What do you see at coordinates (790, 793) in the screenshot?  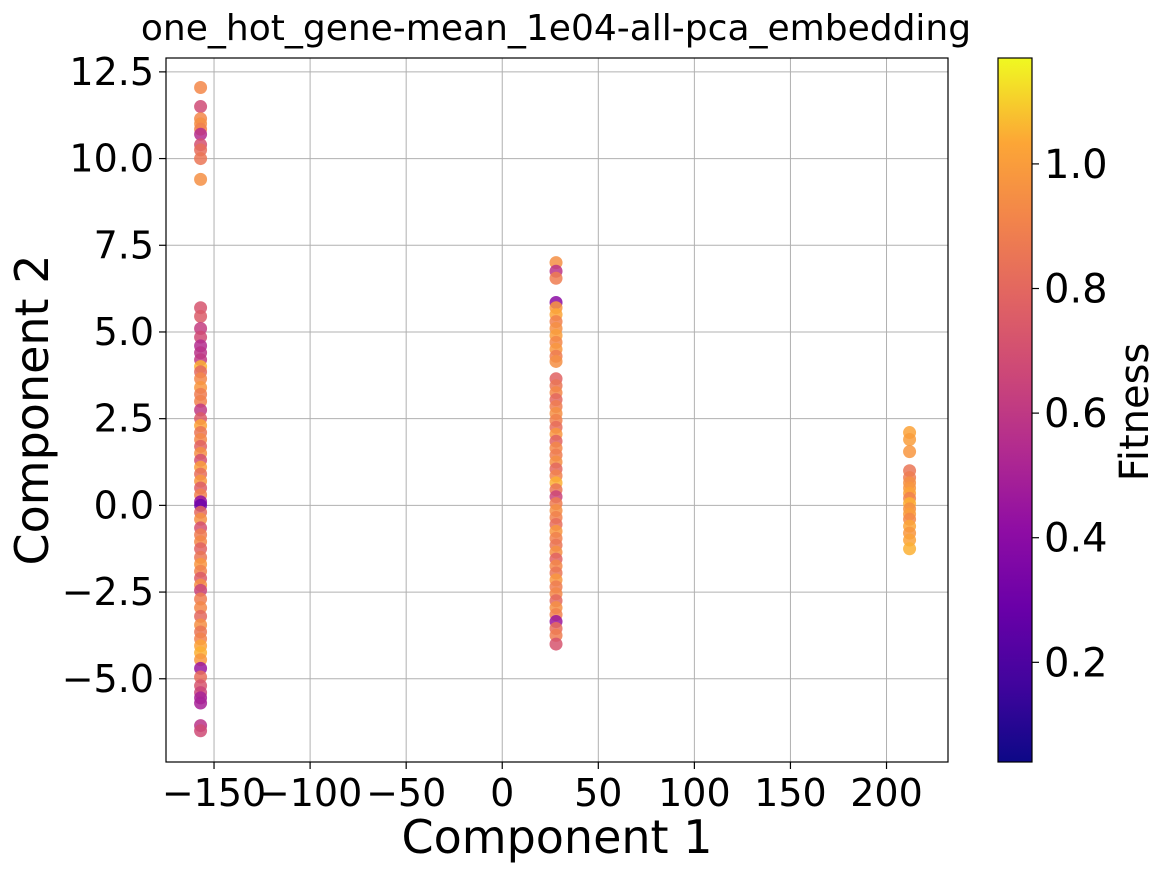 I see `x-tick-label: 150` at bounding box center [790, 793].